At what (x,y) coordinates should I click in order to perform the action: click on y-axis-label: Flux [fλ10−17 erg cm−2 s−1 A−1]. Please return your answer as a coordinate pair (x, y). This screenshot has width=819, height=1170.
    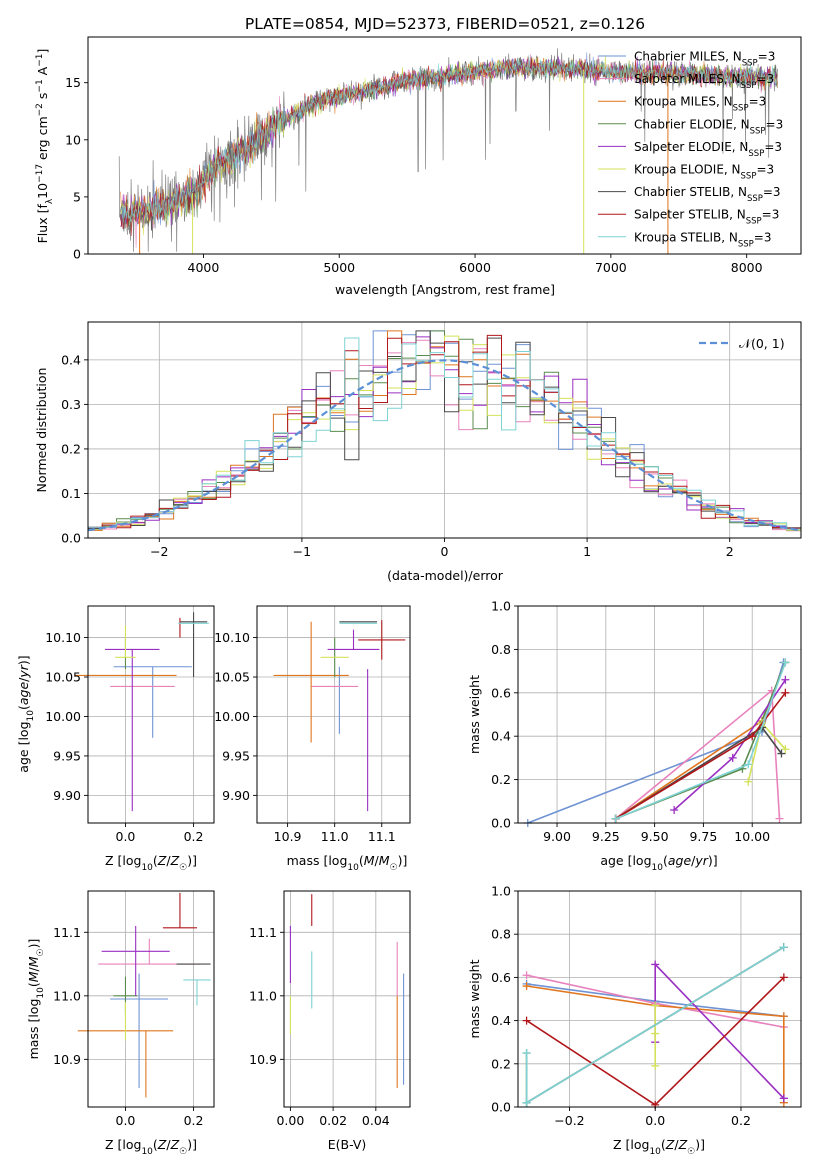
    Looking at the image, I should click on (45, 146).